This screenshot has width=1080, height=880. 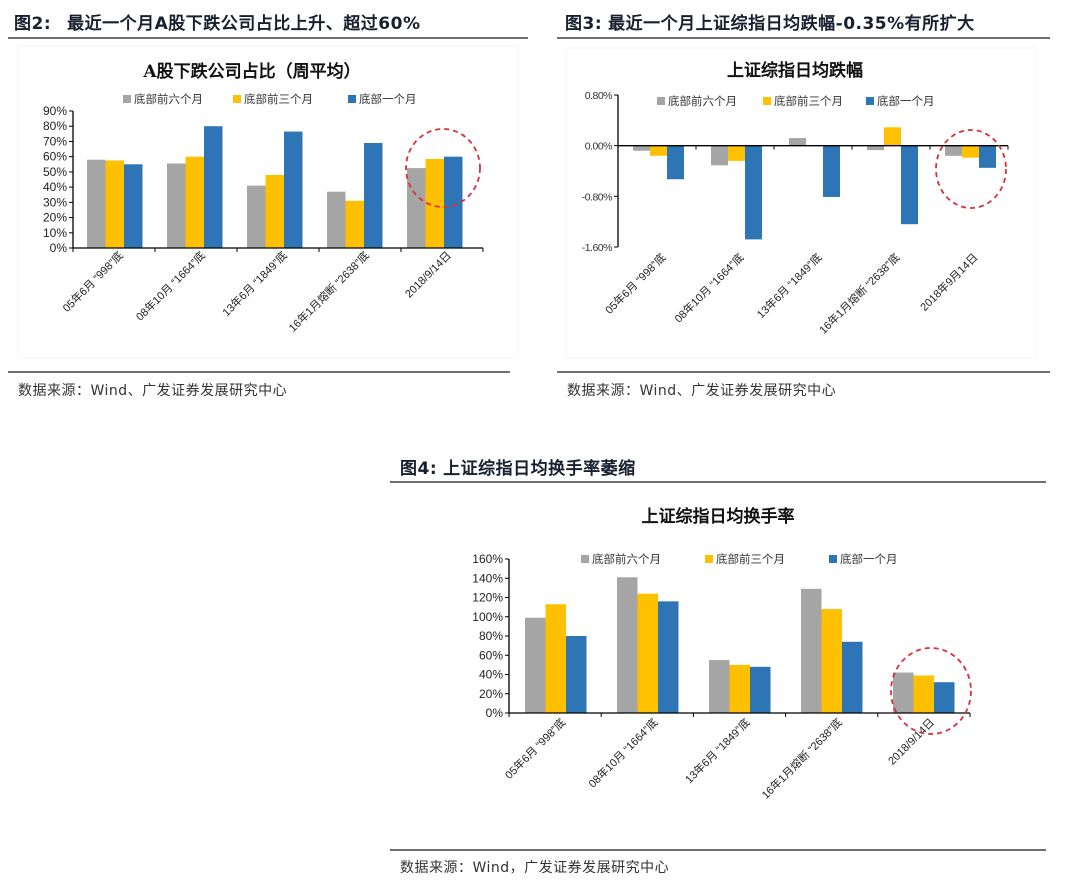 I want to click on figure-2-top-rule, so click(x=268, y=38).